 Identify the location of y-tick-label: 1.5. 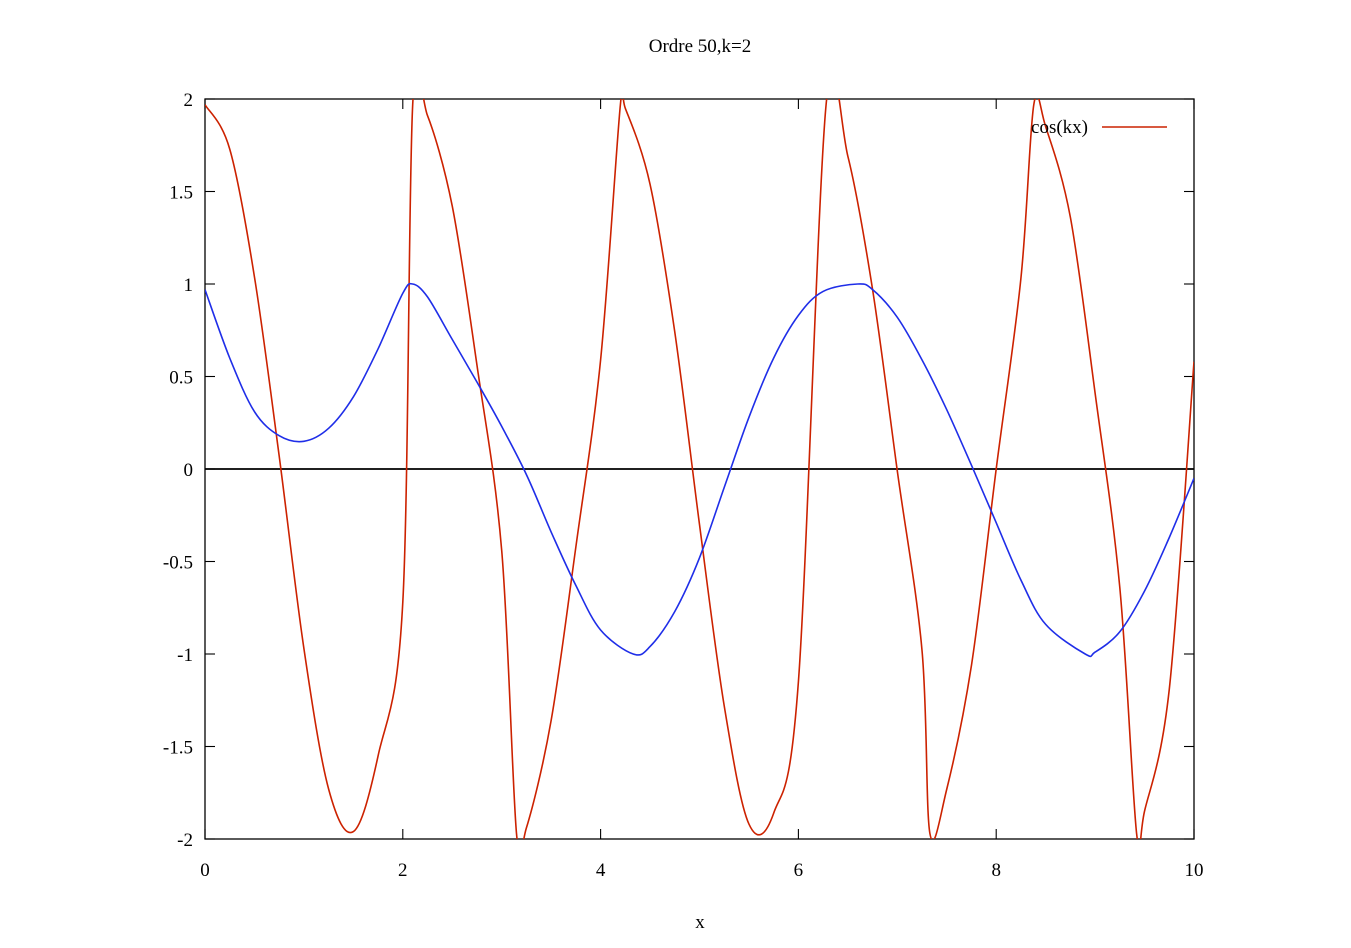
(181, 193).